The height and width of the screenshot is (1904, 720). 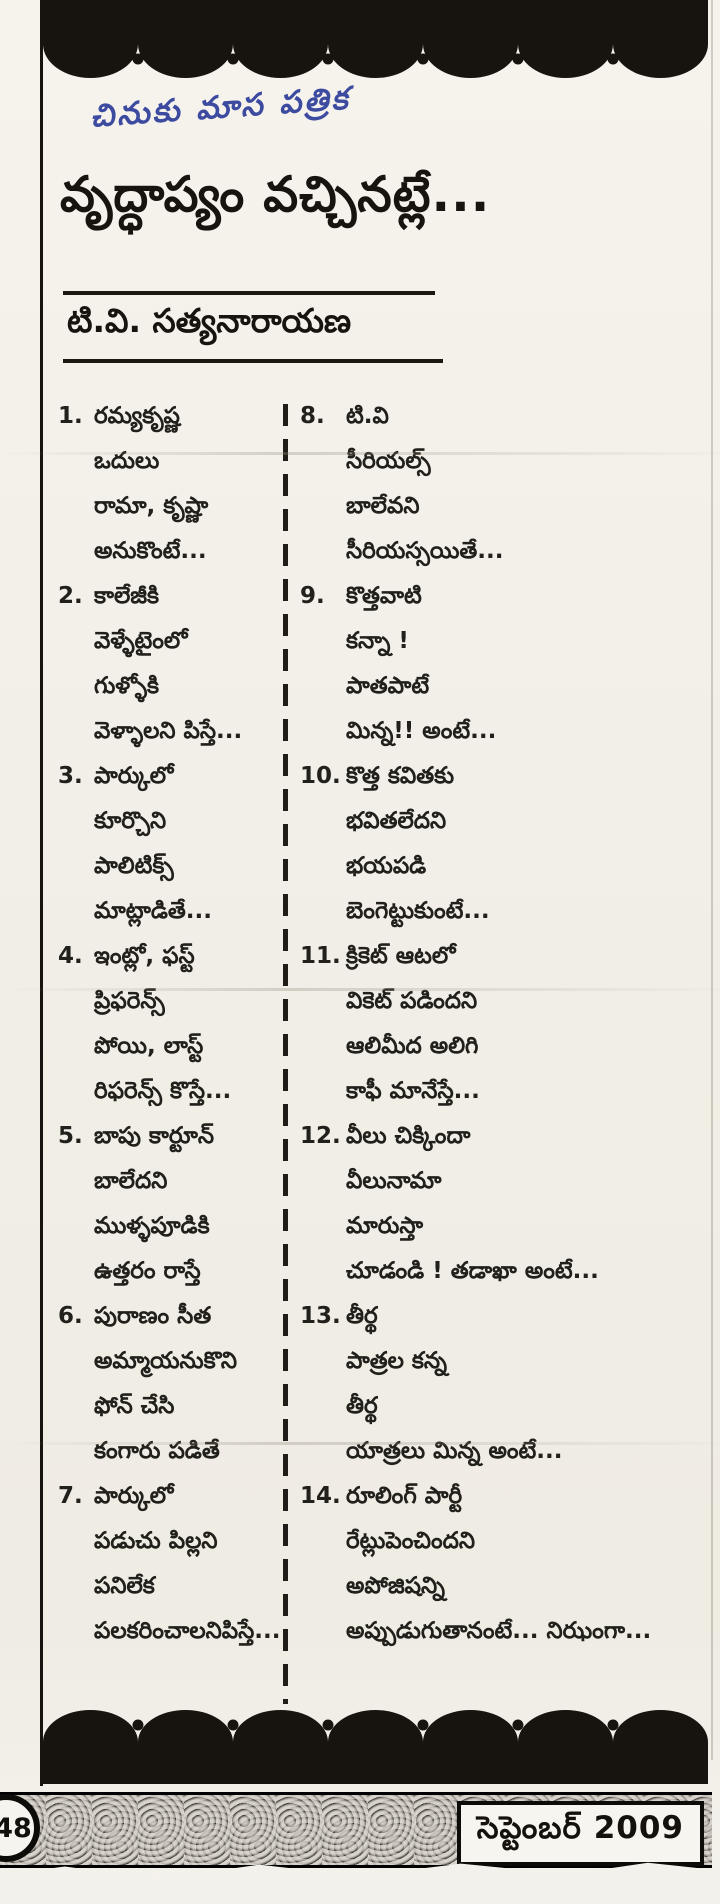 What do you see at coordinates (170, 596) in the screenshot?
I see `stanza-line: 2. కాలేజీకి` at bounding box center [170, 596].